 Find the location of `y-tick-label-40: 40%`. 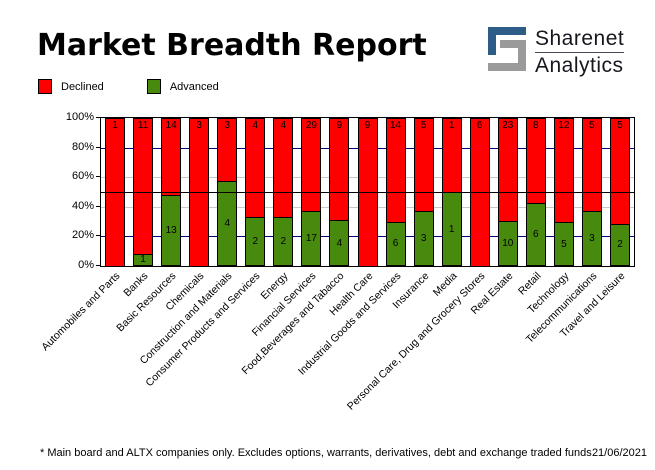

y-tick-label-40: 40% is located at coordinates (82, 205).